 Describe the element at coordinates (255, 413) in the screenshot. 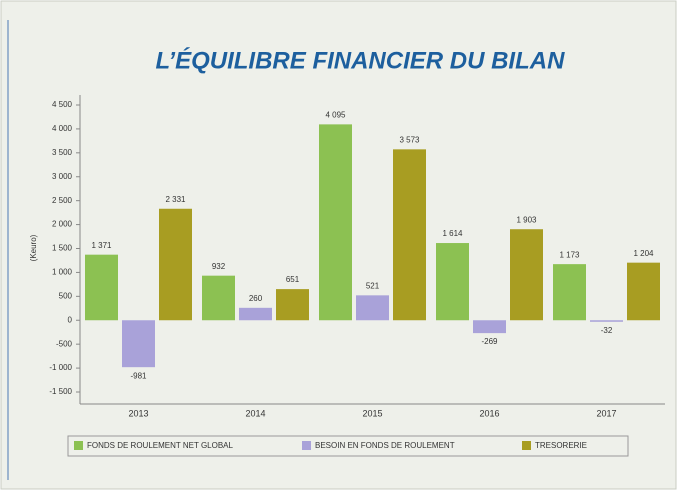

I see `x-tick-label: 2014` at that location.